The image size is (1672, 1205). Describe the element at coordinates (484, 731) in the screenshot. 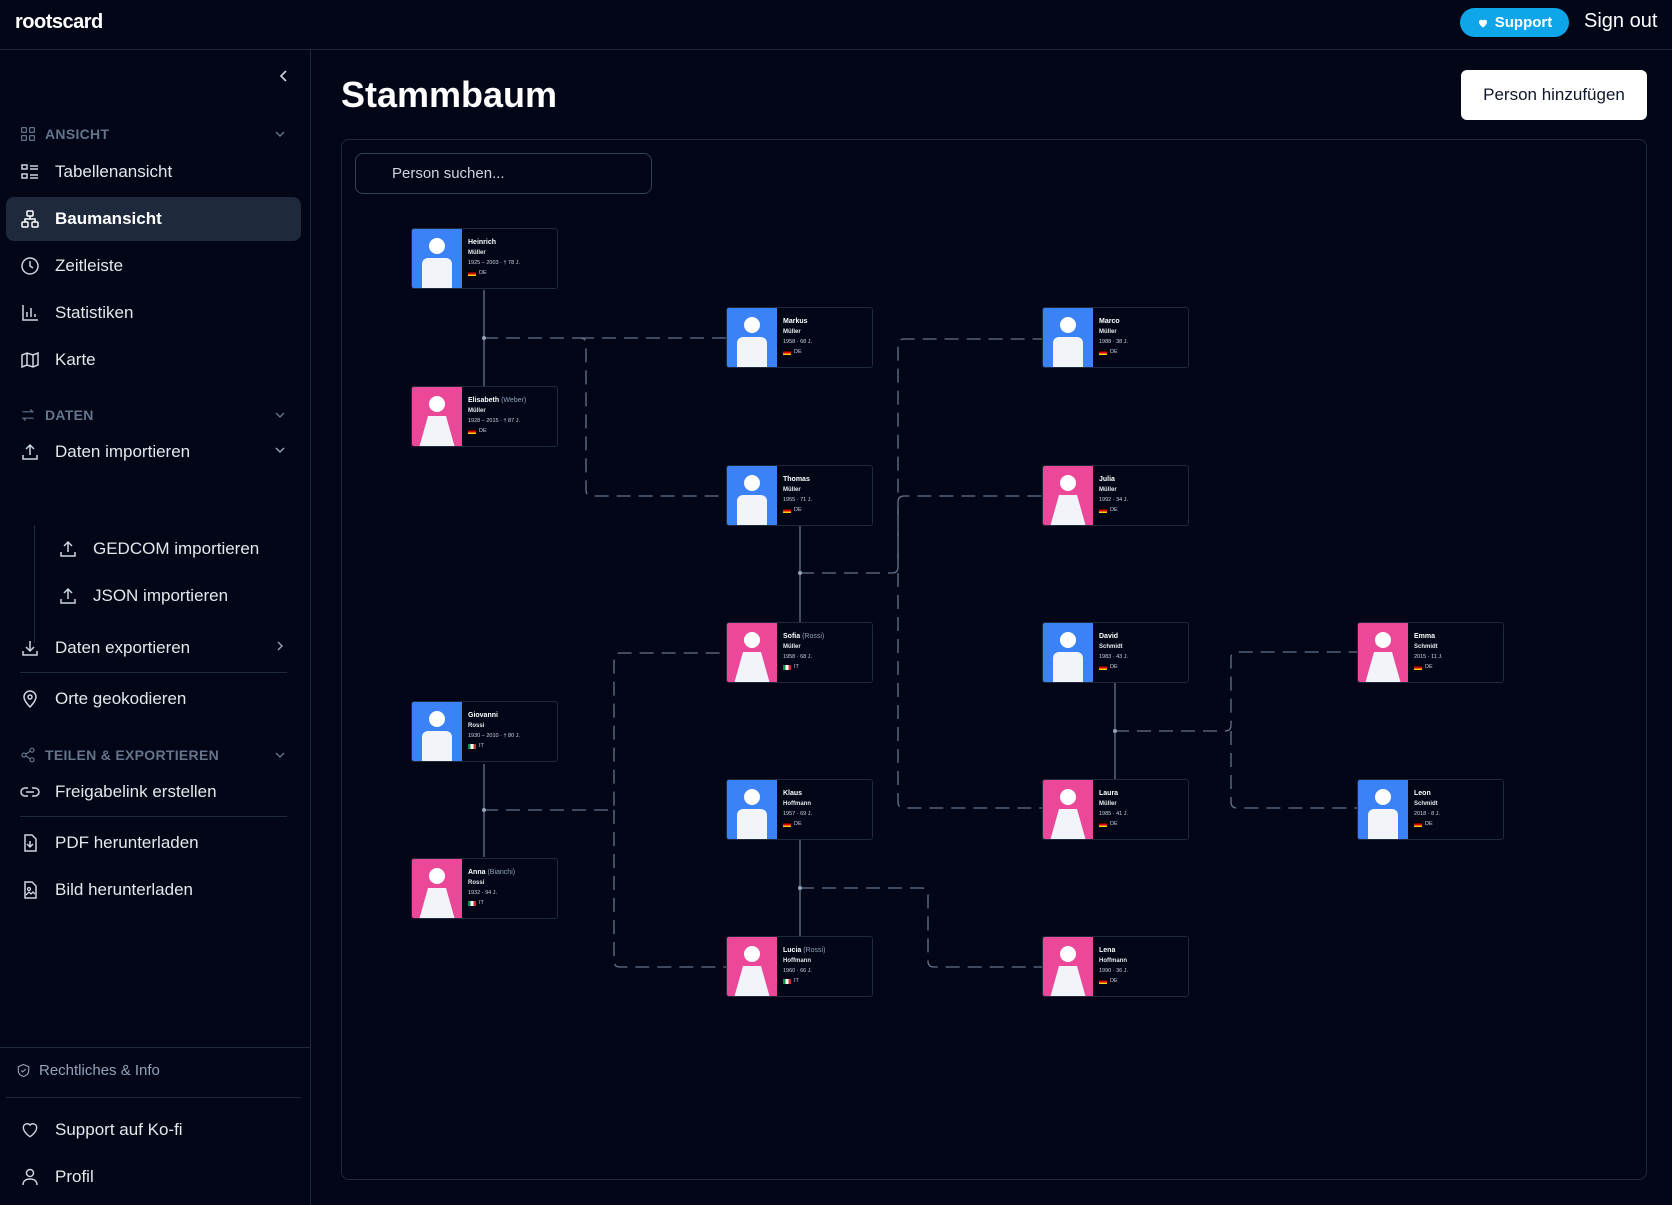

I see `person-card: Giovanni Rossi 1930 – 2010 · † 80 J. IT` at that location.